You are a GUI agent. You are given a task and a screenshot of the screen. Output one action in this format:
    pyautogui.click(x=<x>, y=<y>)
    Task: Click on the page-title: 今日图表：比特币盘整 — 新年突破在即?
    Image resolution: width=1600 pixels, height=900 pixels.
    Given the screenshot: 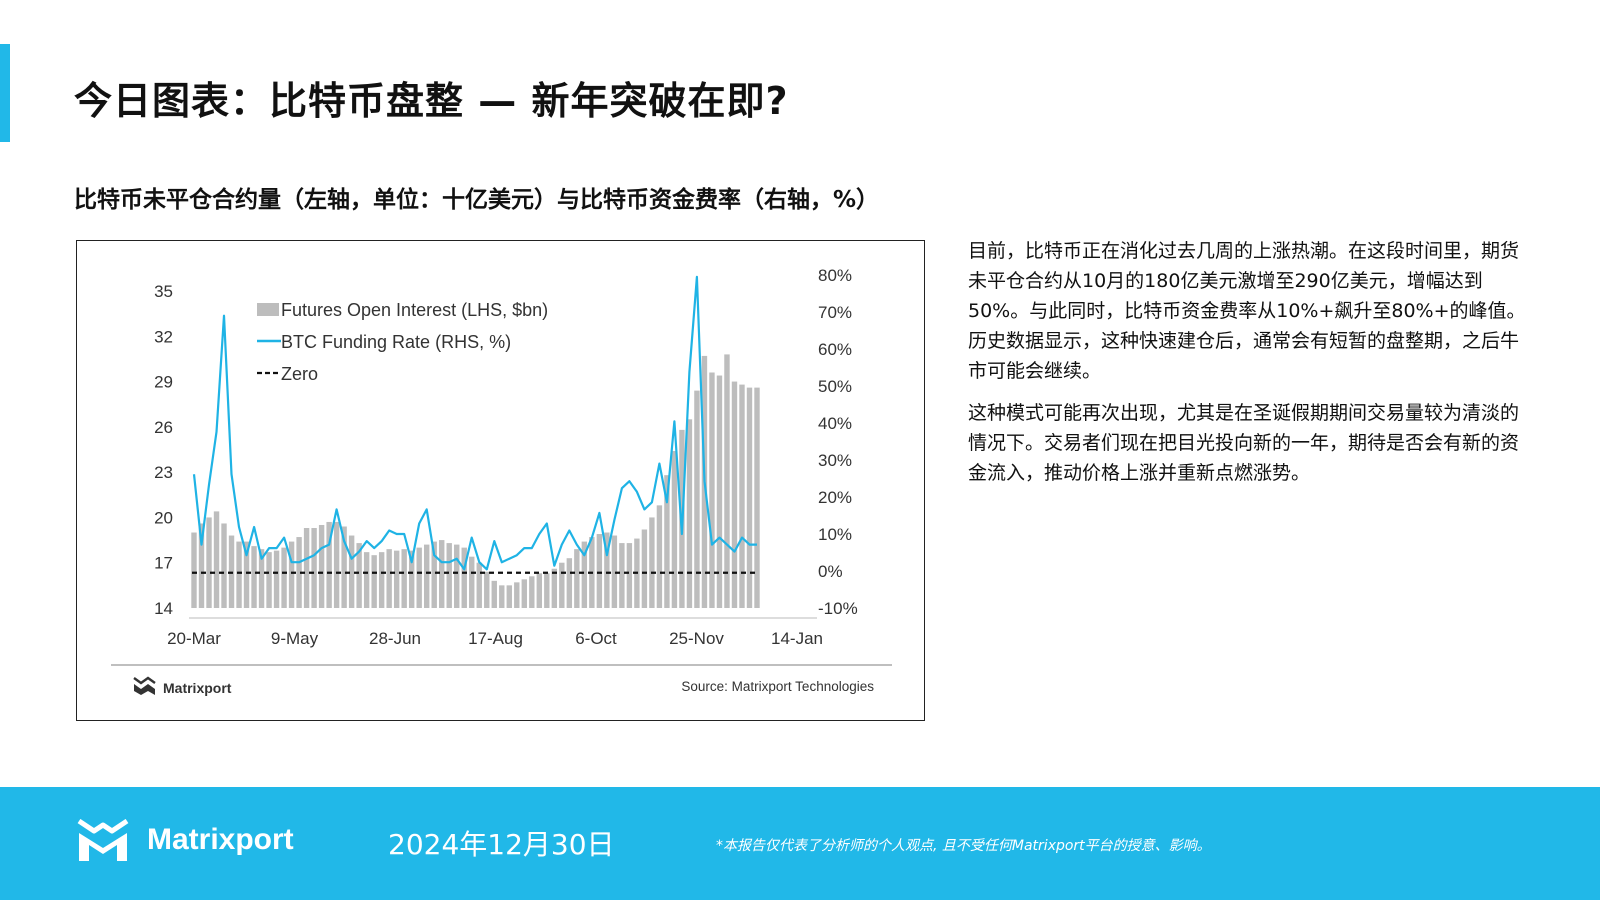 What is the action you would take?
    pyautogui.click(x=431, y=101)
    